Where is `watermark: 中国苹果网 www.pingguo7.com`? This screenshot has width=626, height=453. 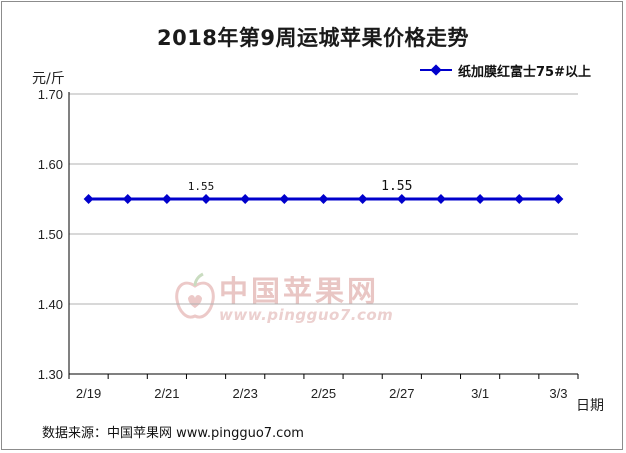
watermark: 中国苹果网 www.pingguo7.com is located at coordinates (290, 298).